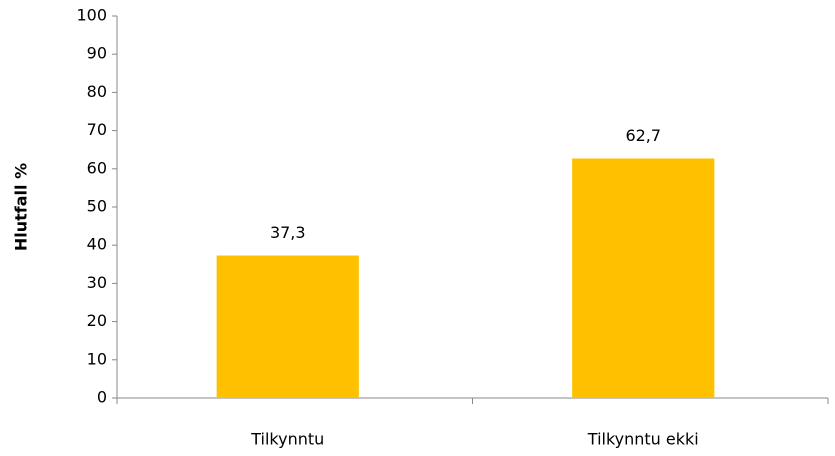 The width and height of the screenshot is (835, 456). Describe the element at coordinates (643, 135) in the screenshot. I see `value-label: 62,7` at that location.